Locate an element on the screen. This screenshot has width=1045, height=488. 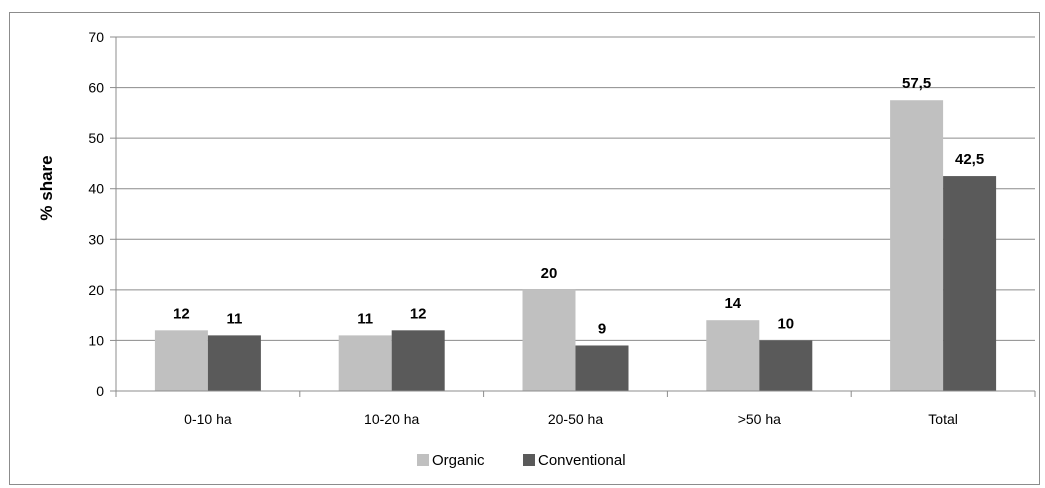
y-tick-label: 30 is located at coordinates (96, 239).